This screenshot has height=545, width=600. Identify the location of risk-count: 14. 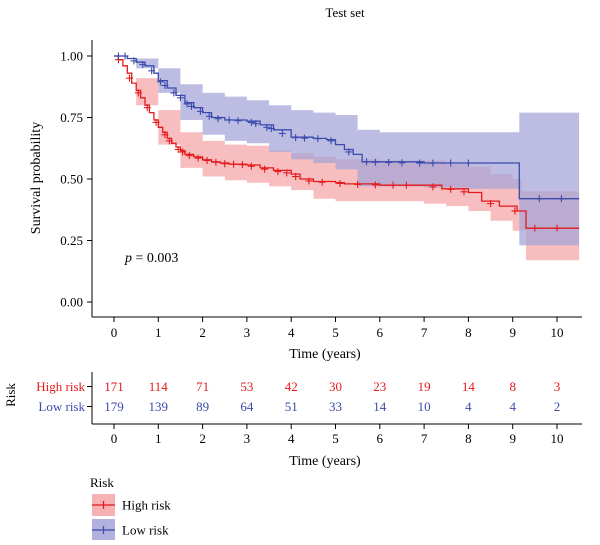
(380, 406).